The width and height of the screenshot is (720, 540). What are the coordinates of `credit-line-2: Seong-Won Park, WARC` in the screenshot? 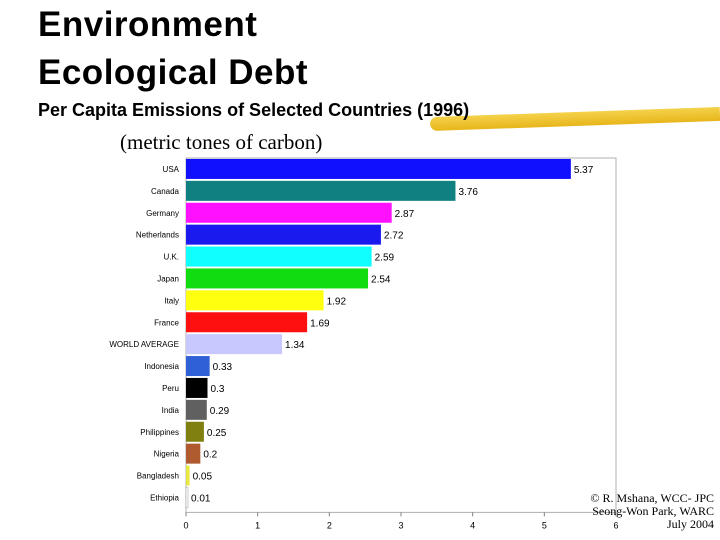 It's located at (653, 511).